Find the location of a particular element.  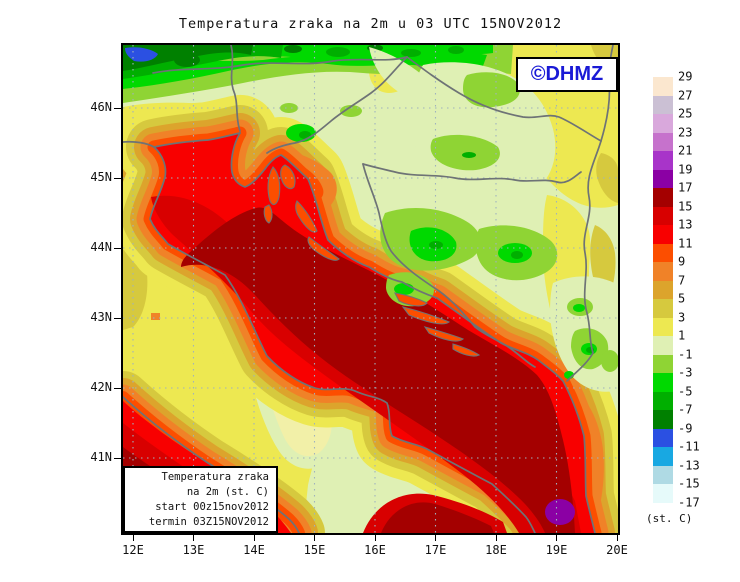

y-tick-41N is located at coordinates (117, 458).